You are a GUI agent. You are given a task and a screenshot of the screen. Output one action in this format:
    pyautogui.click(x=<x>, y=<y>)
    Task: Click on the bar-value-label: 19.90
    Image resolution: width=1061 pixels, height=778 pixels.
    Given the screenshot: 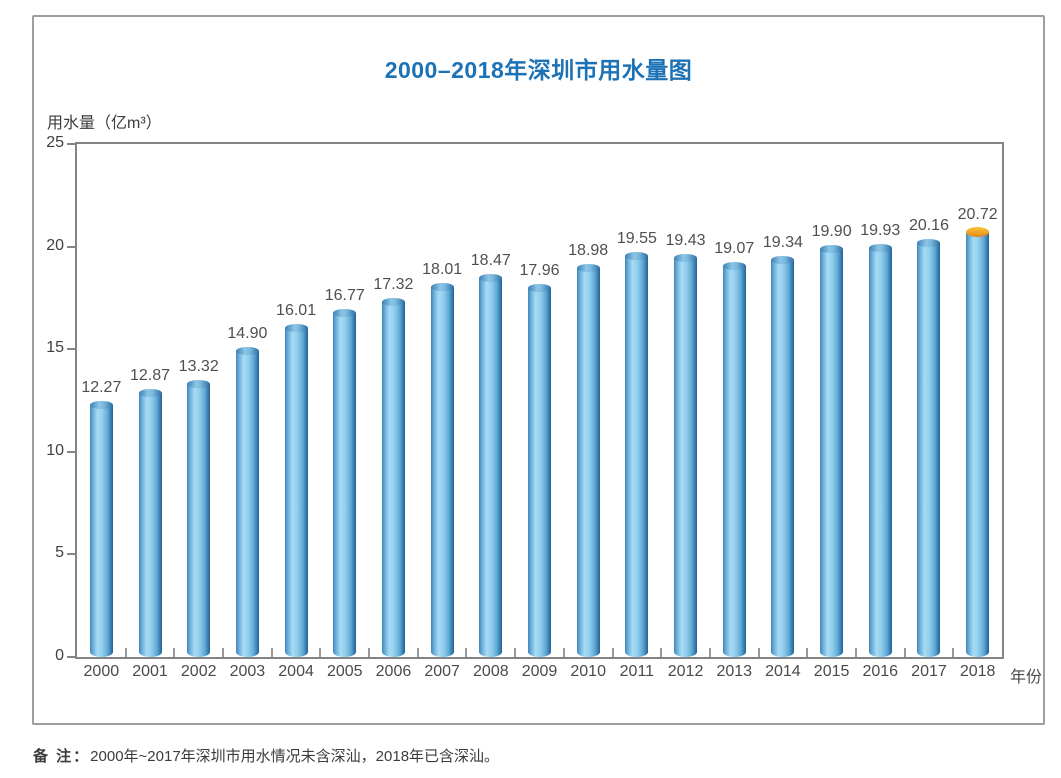 What is the action you would take?
    pyautogui.click(x=831, y=231)
    